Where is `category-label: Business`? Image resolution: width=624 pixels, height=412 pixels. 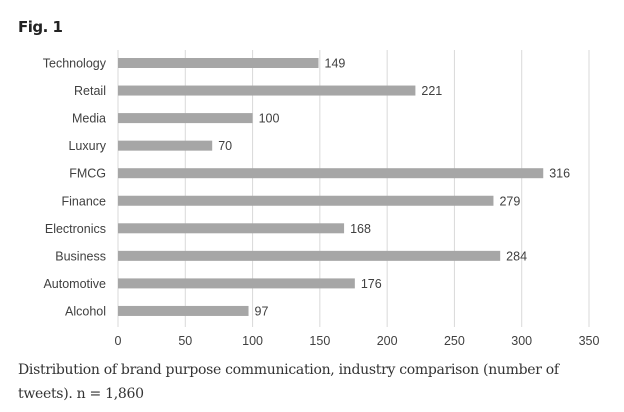 category-label: Business is located at coordinates (80, 256).